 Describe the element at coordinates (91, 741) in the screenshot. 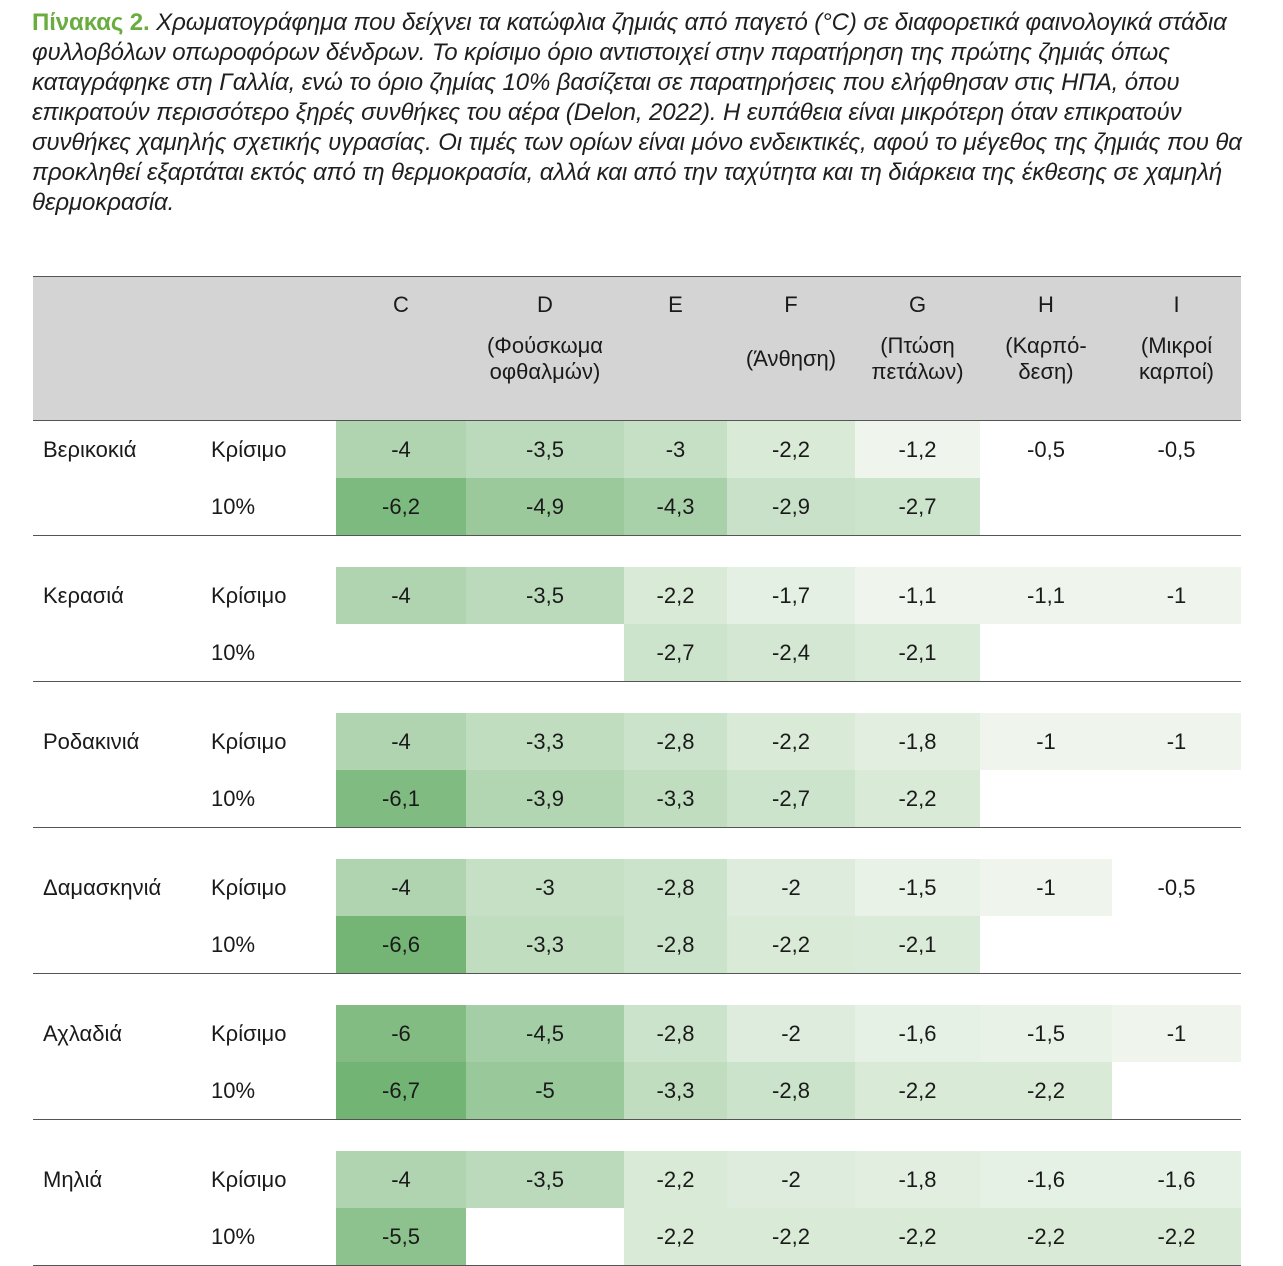

I see `crop-name: Ροδακινιά` at that location.